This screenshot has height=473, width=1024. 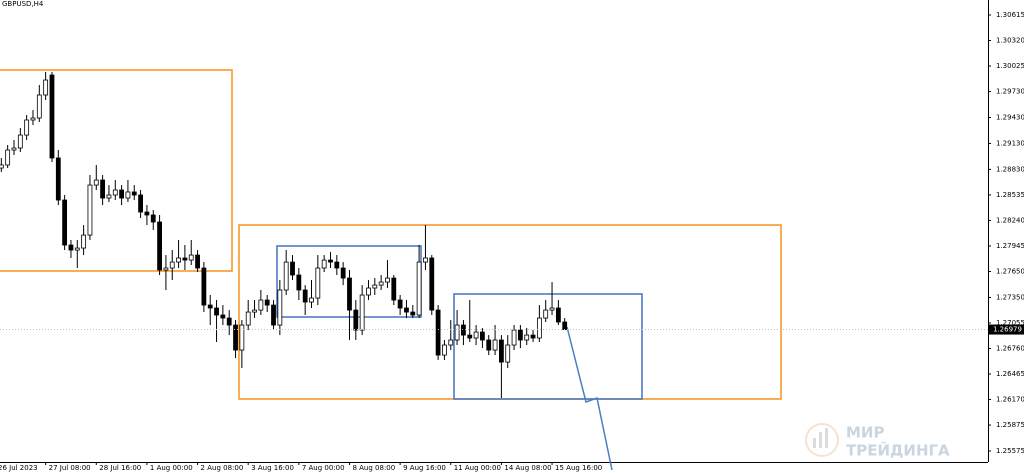 I want to click on y-tick-label: 1.30320, so click(x=1010, y=40).